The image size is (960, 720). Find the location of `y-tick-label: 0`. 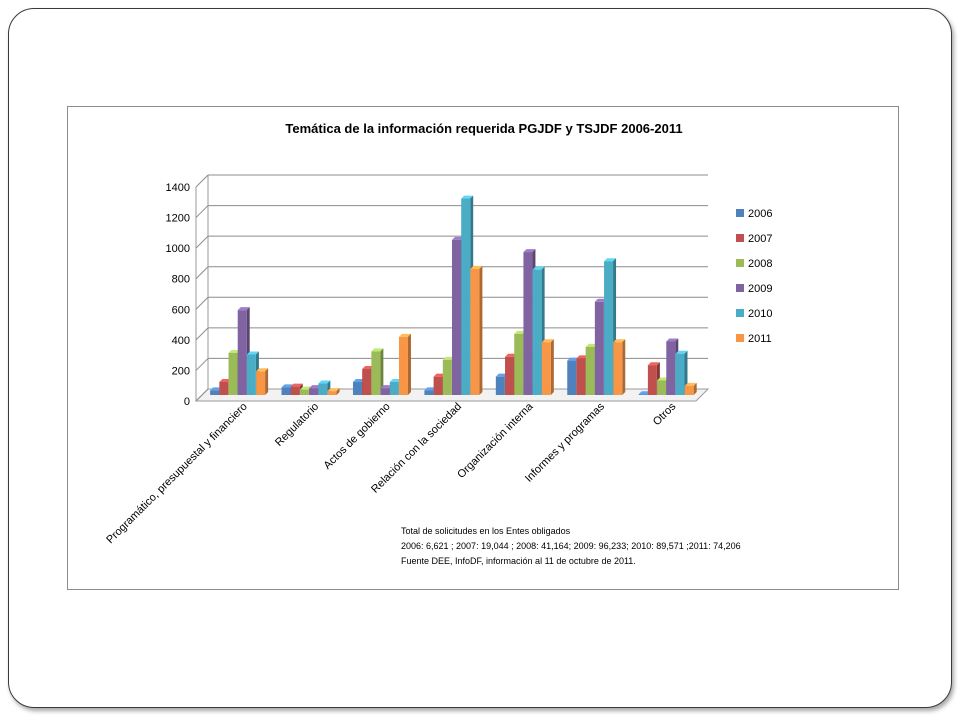

y-tick-label: 0 is located at coordinates (187, 402).